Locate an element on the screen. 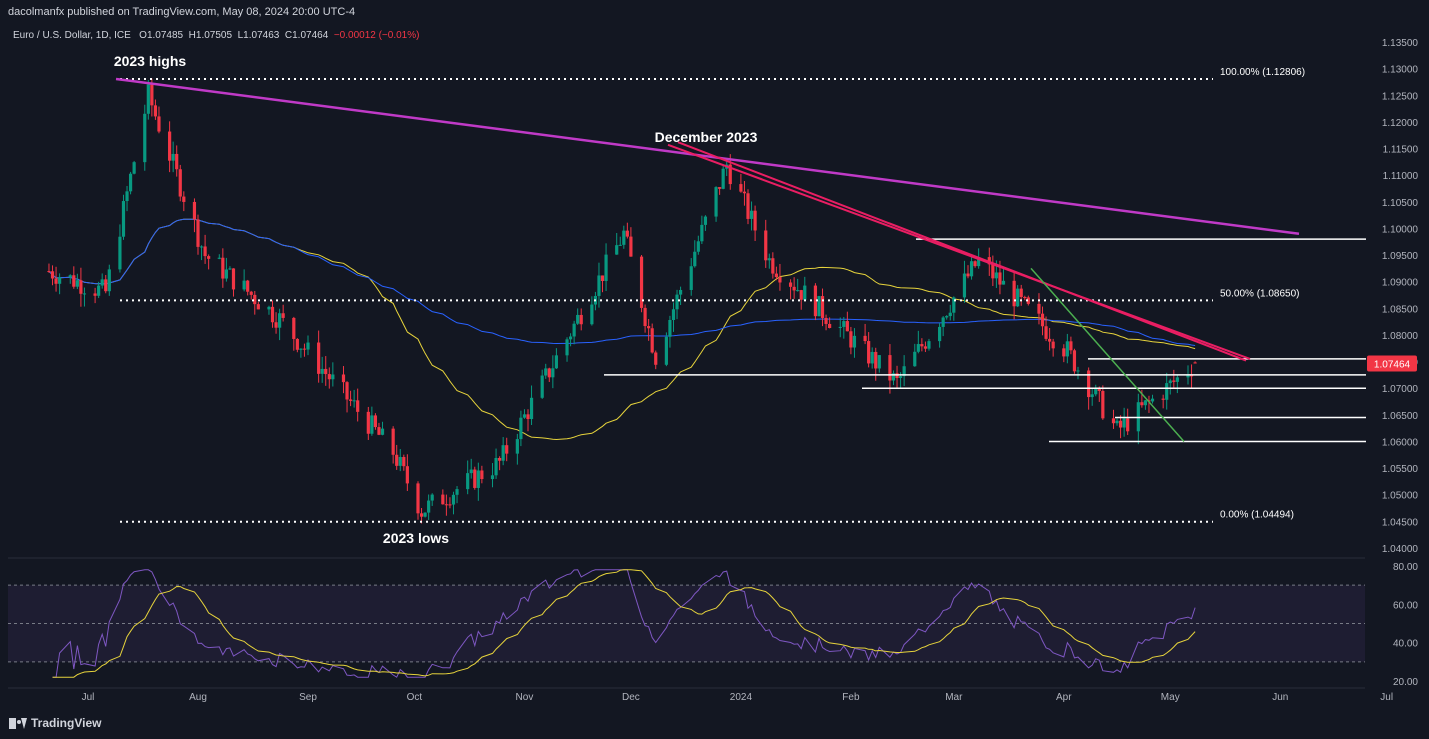 This screenshot has height=739, width=1429. time-tick-label: 2024 is located at coordinates (741, 697).